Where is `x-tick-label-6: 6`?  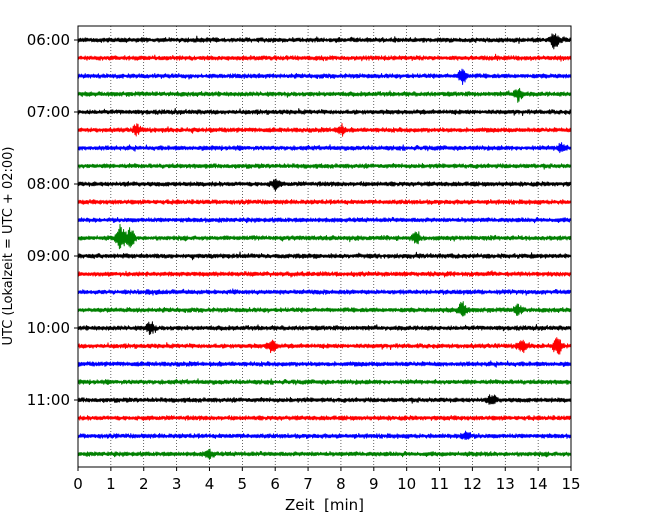 x-tick-label-6: 6 is located at coordinates (275, 484).